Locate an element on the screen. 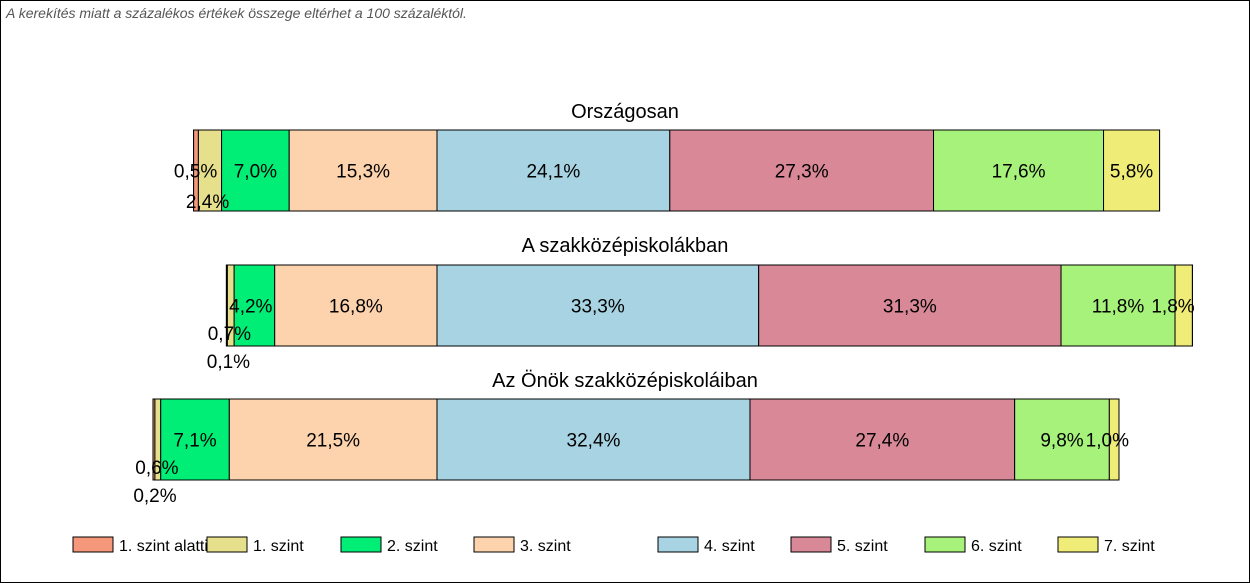 This screenshot has height=583, width=1250. legend-label: 5. szint is located at coordinates (862, 546).